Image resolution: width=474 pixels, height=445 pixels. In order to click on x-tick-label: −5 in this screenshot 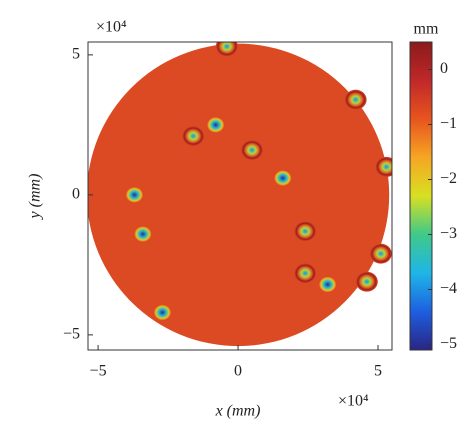, I will do `click(98, 371)`.